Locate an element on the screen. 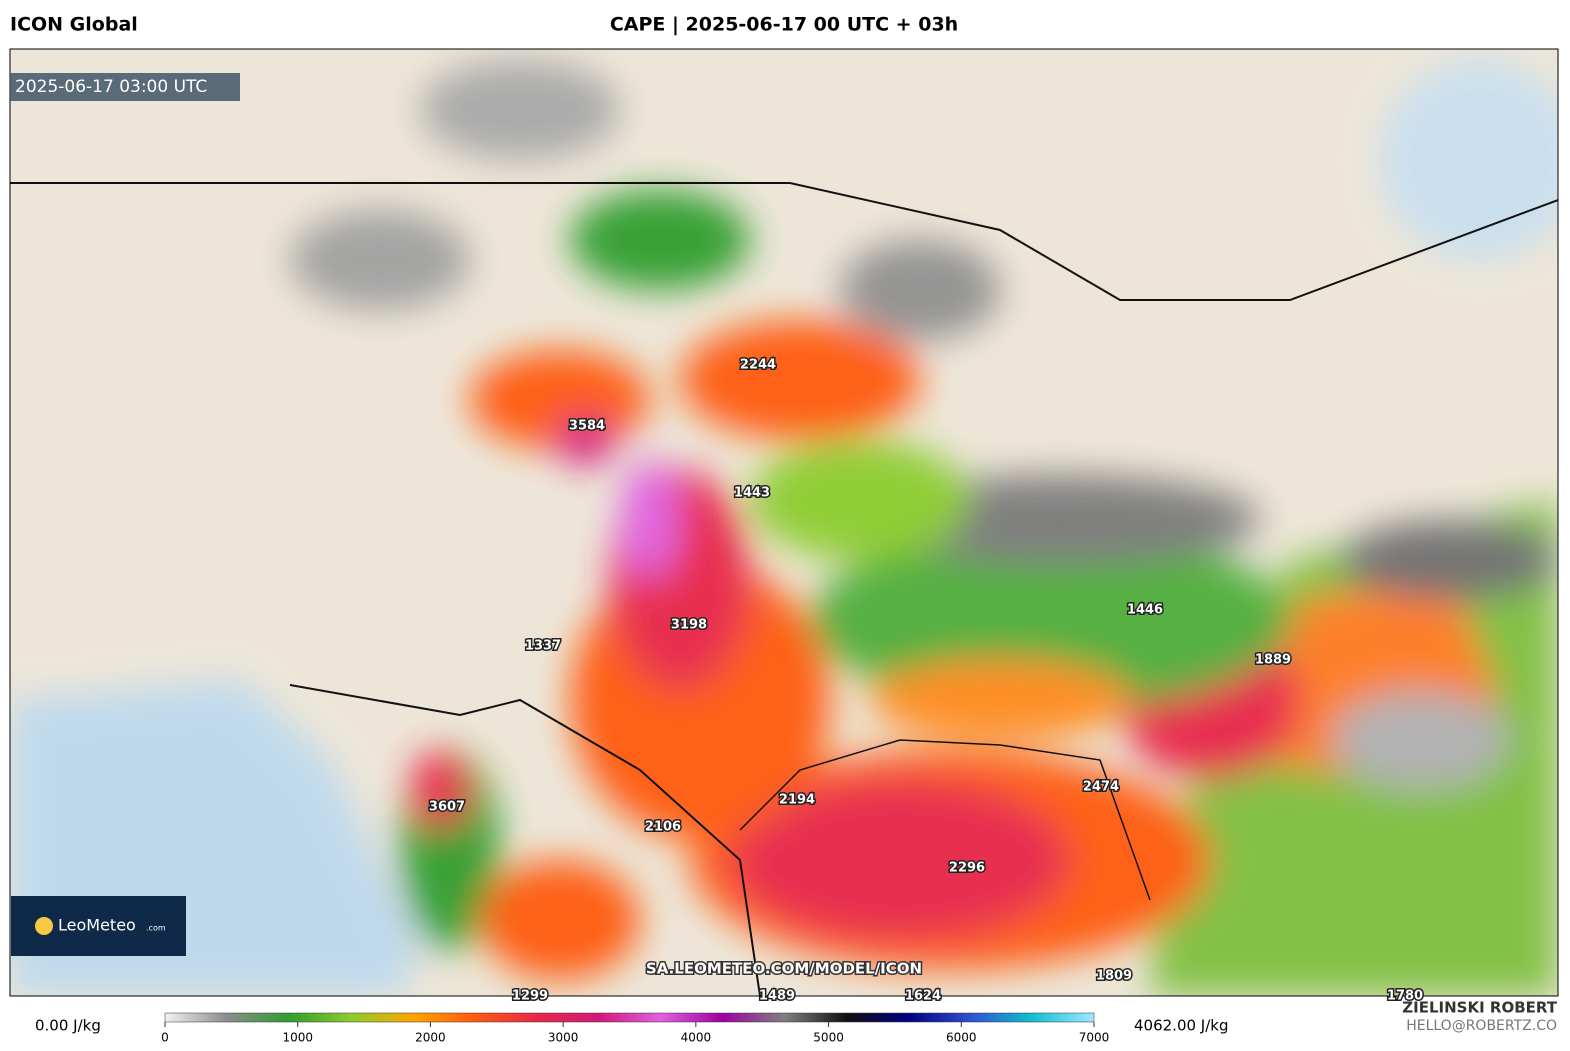  colorbar-tick-label: 7000 is located at coordinates (1094, 1038).